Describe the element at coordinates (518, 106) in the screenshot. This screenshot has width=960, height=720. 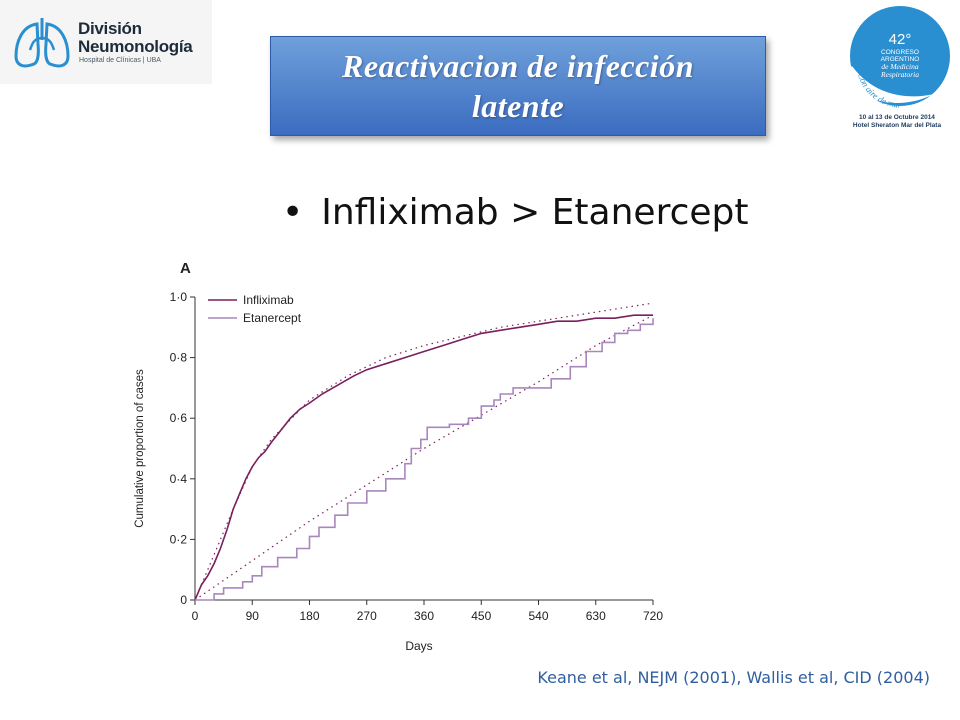
I see `slide-title-line-2: latente` at that location.